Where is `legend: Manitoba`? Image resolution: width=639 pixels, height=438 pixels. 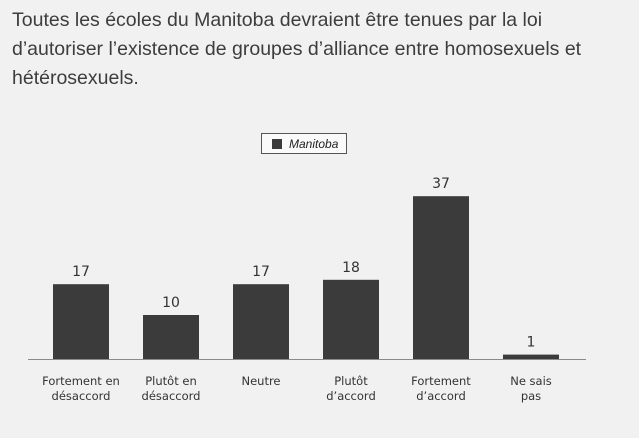 legend: Manitoba is located at coordinates (304, 143).